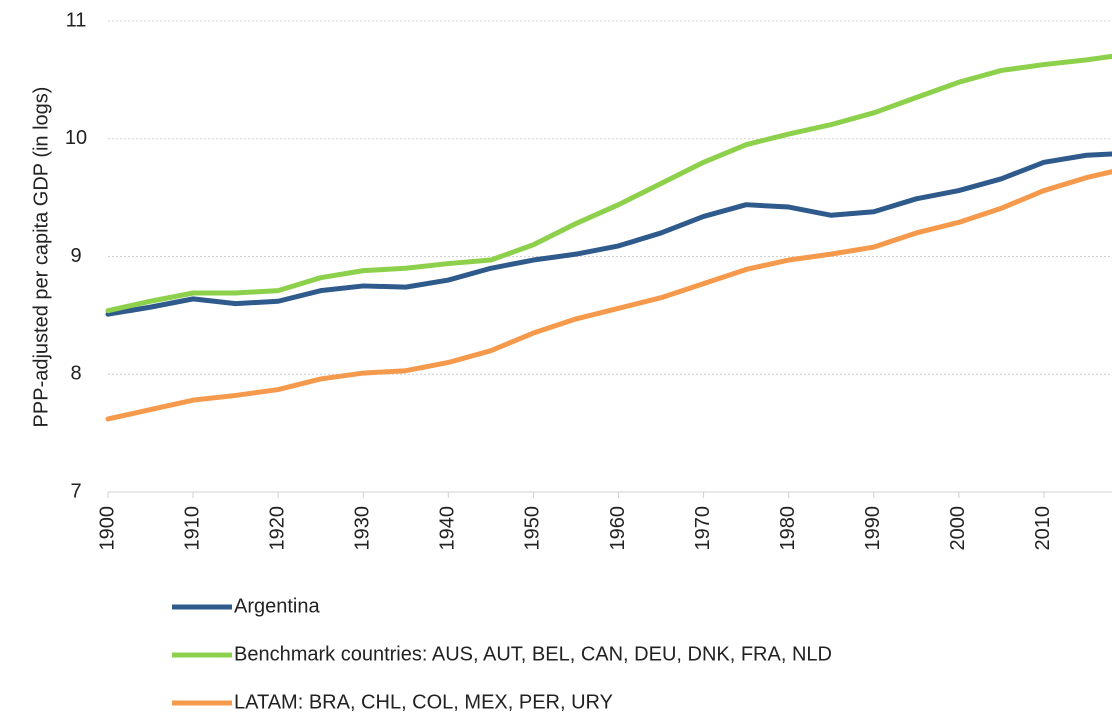  Describe the element at coordinates (192, 528) in the screenshot. I see `x-tick-label: 1910` at that location.